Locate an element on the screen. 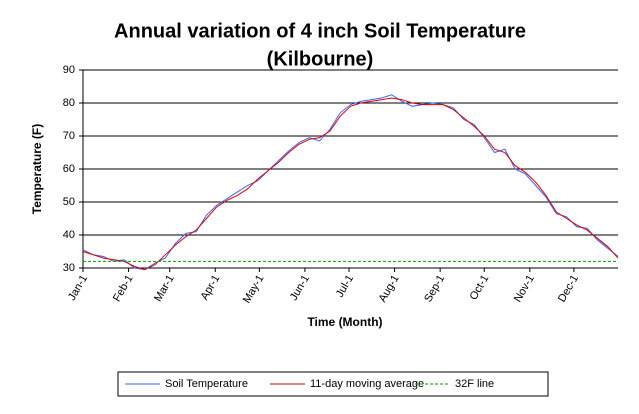 This screenshot has height=414, width=639. legend-label: 32F line is located at coordinates (474, 384).